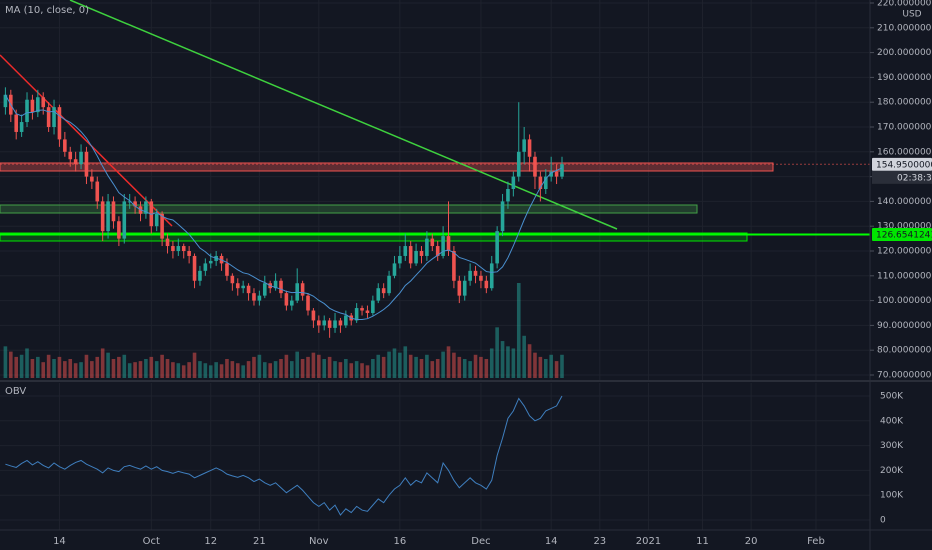 The image size is (932, 550). I want to click on x-tick-label: 11, so click(702, 541).